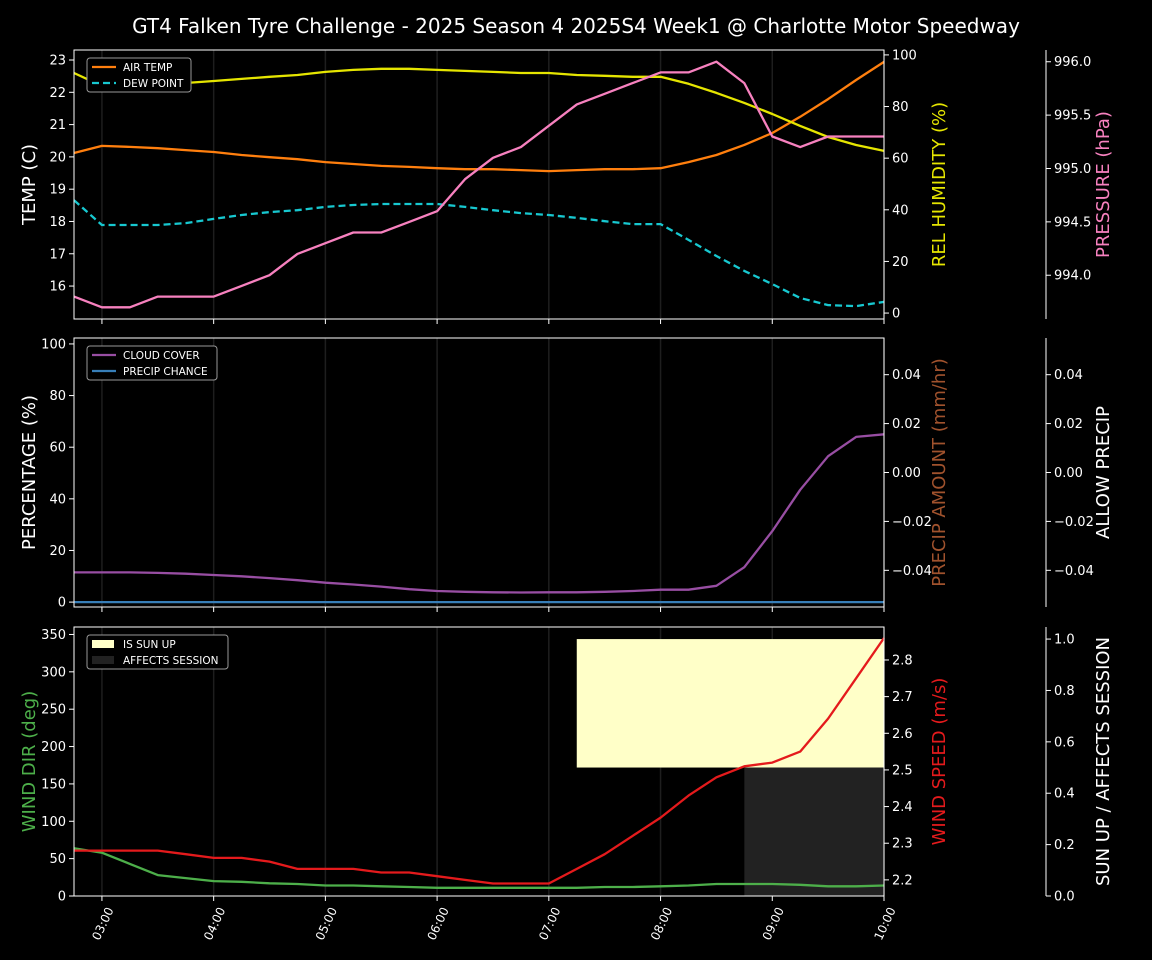 The width and height of the screenshot is (1152, 960). What do you see at coordinates (939, 184) in the screenshot?
I see `axis-label-hum: REL HUMIDITY (%)` at bounding box center [939, 184].